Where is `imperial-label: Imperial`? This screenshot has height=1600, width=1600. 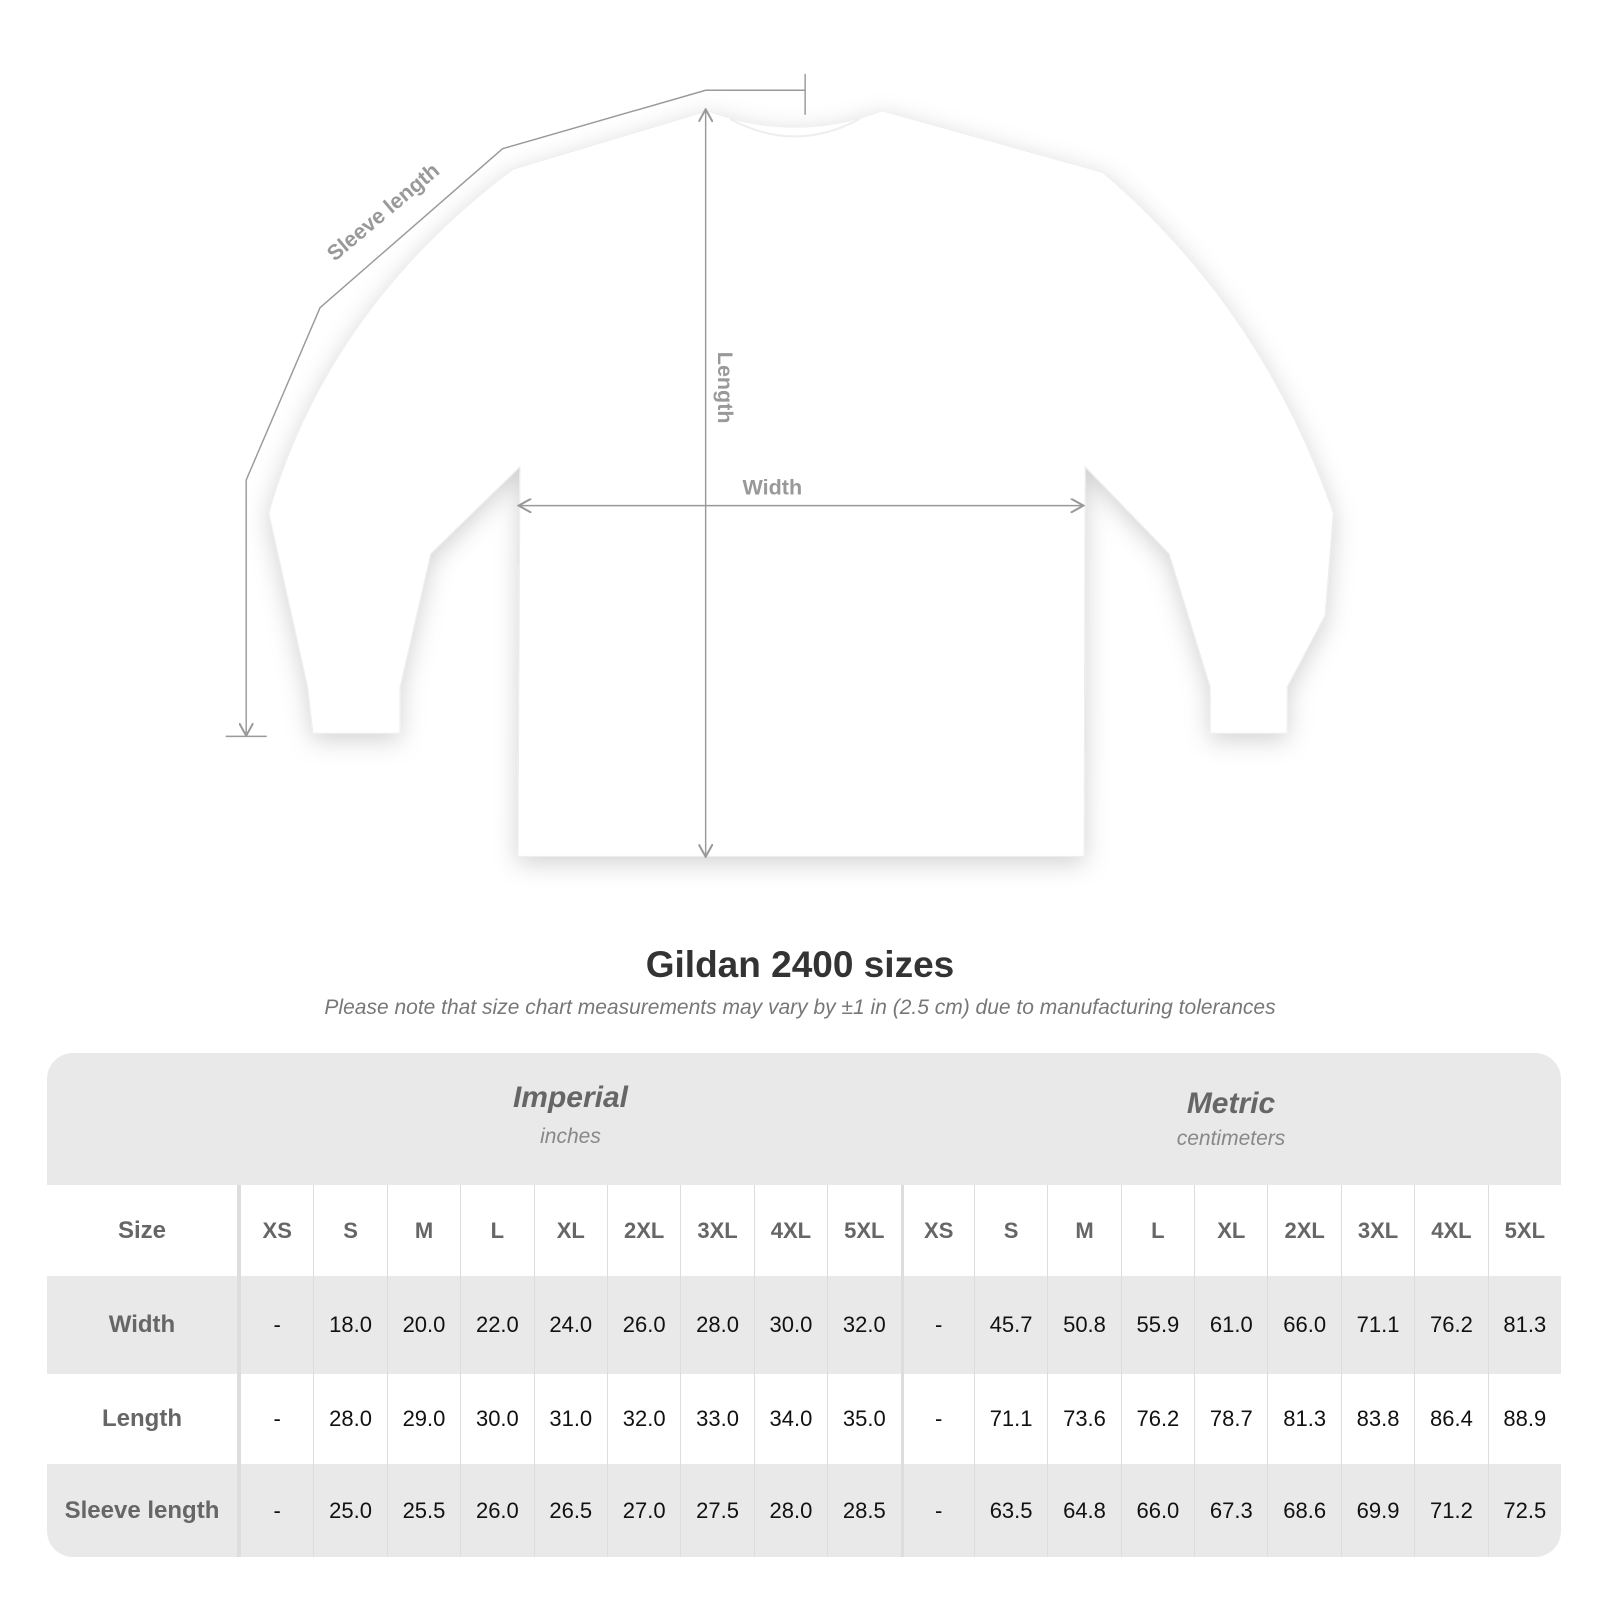 imperial-label: Imperial is located at coordinates (570, 1097).